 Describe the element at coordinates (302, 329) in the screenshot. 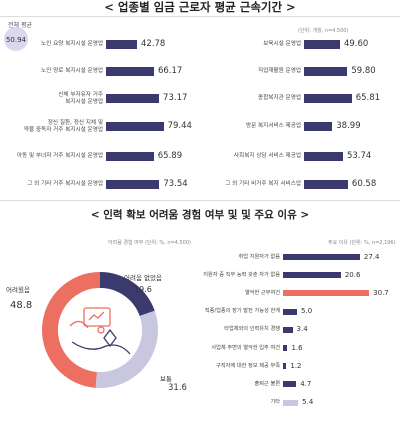

I see `reason-value: 3.4` at that location.